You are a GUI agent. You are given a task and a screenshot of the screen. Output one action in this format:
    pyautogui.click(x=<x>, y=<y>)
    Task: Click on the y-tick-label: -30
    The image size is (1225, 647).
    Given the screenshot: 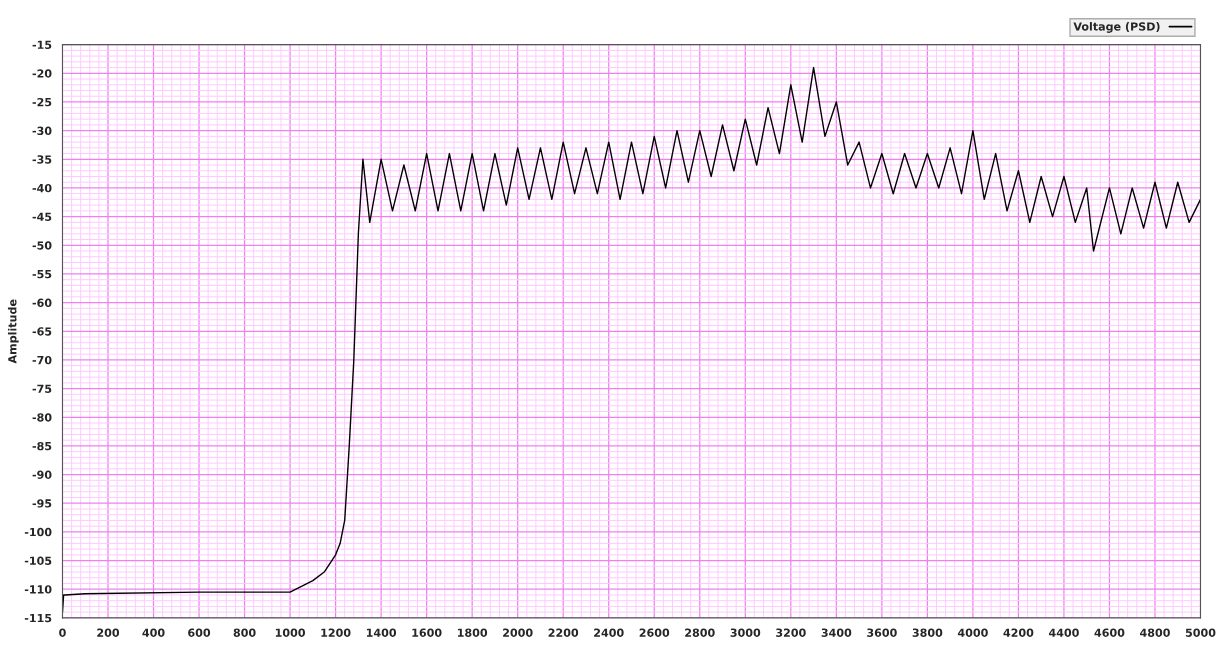 What is the action you would take?
    pyautogui.click(x=42, y=131)
    